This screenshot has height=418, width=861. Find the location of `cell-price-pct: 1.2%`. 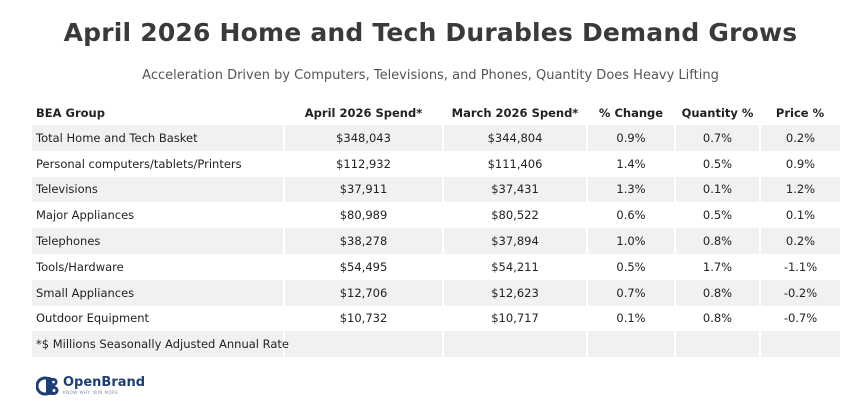

cell-price-pct: 1.2% is located at coordinates (800, 189).